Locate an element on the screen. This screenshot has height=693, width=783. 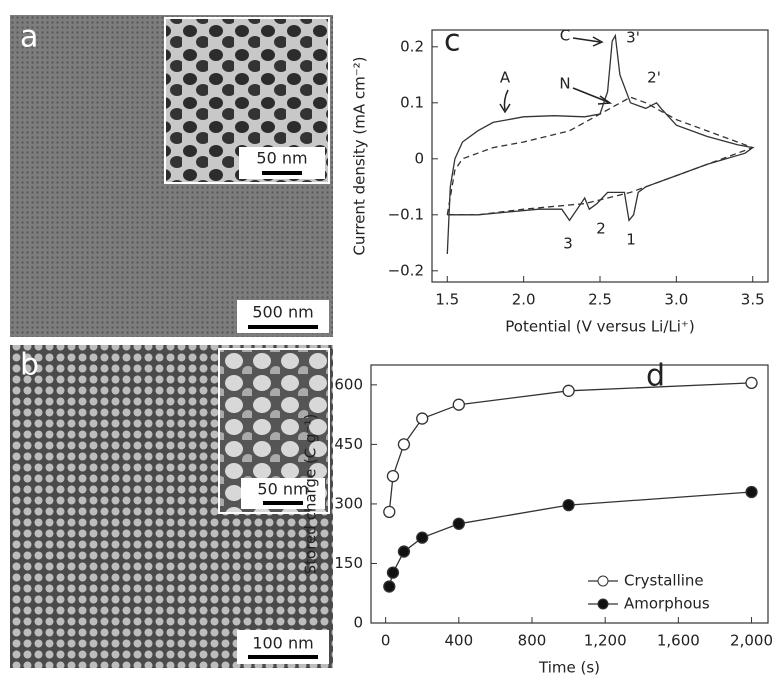
x-tick-label: 2.5 is located at coordinates (600, 300).